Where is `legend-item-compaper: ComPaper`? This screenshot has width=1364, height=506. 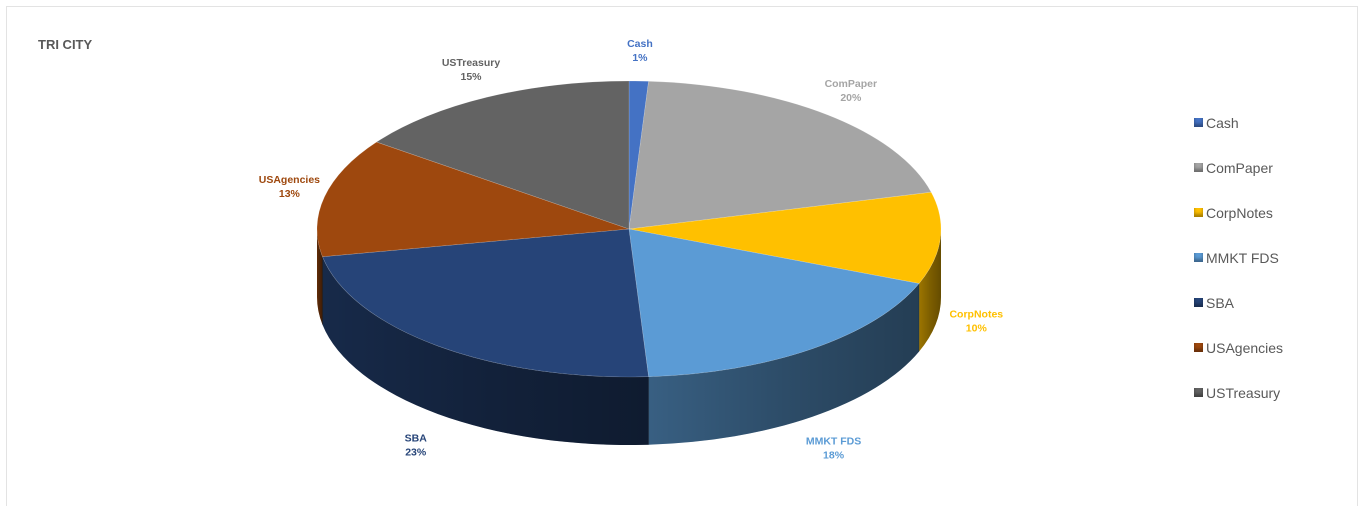
legend-item-compaper: ComPaper is located at coordinates (1238, 167).